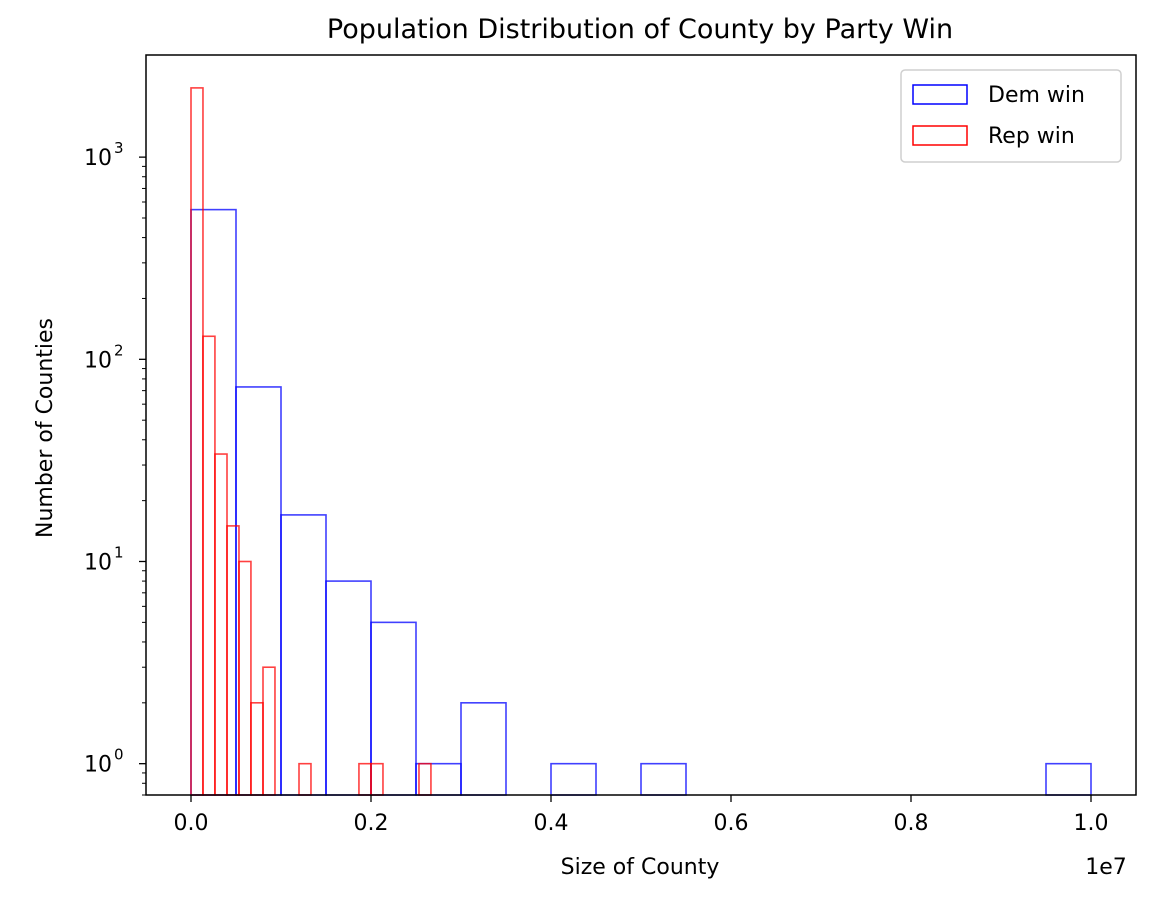 This screenshot has height=906, width=1172. Describe the element at coordinates (731, 823) in the screenshot. I see `x-tick-label: 0.6` at that location.